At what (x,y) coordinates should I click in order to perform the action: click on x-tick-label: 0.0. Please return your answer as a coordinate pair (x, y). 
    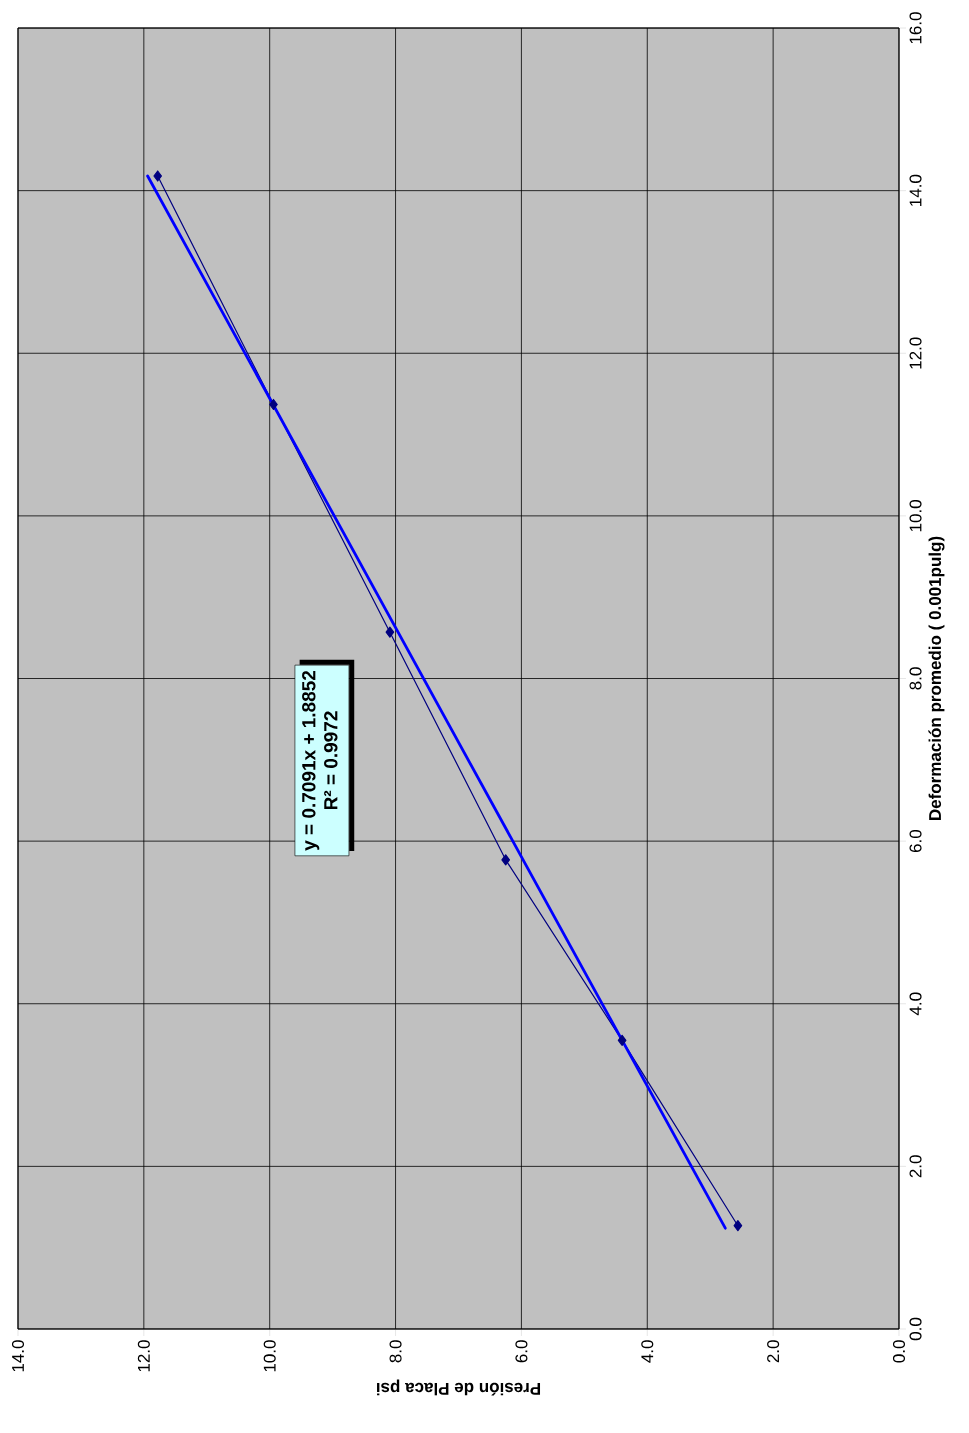
    Looking at the image, I should click on (899, 1351).